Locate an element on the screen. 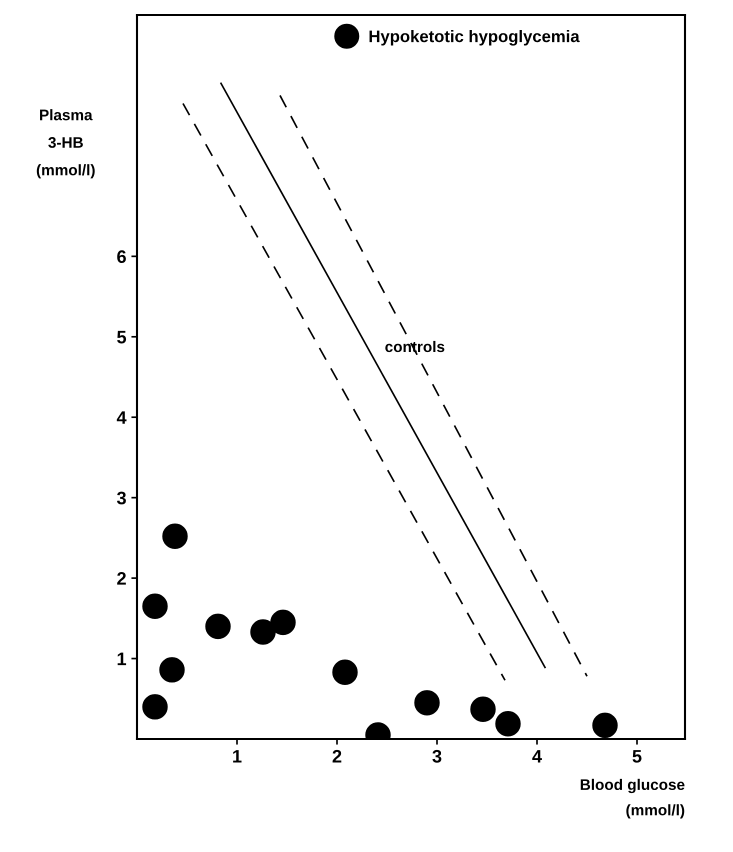 The image size is (733, 852). y-tick-label: 2 is located at coordinates (121, 578).